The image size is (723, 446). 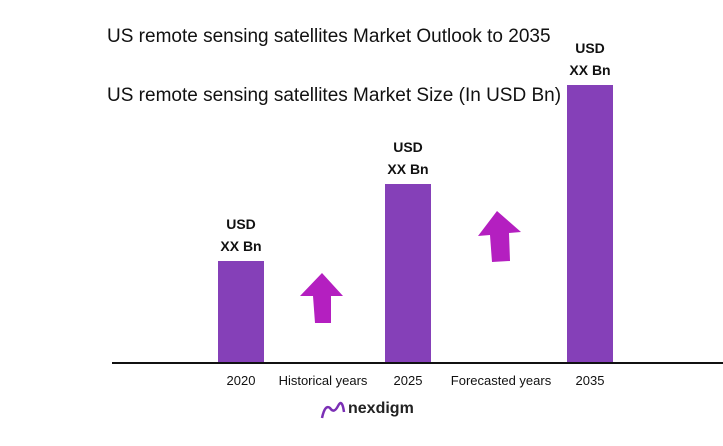 What do you see at coordinates (323, 380) in the screenshot?
I see `annotation: Historical years` at bounding box center [323, 380].